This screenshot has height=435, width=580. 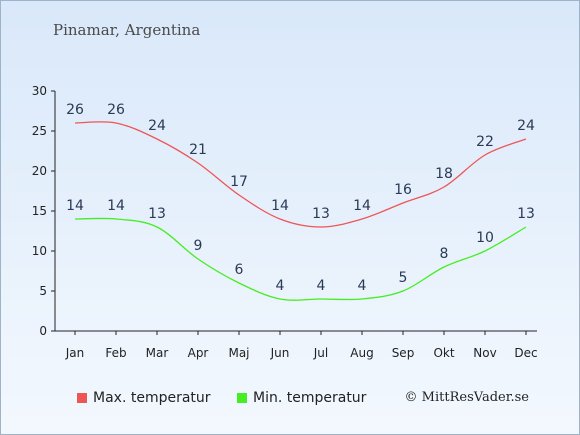 I want to click on y-tick-label: 5, so click(x=43, y=291).